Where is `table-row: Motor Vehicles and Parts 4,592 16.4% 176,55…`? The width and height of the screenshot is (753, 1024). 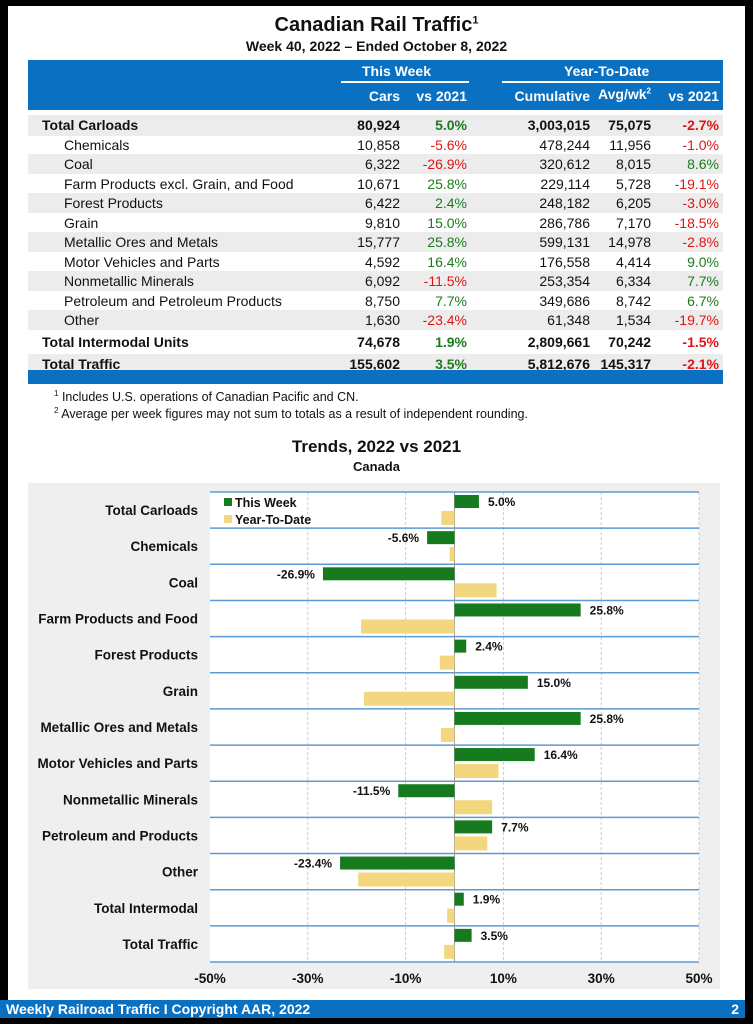 table-row: Motor Vehicles and Parts 4,592 16.4% 176,55… is located at coordinates (375, 262).